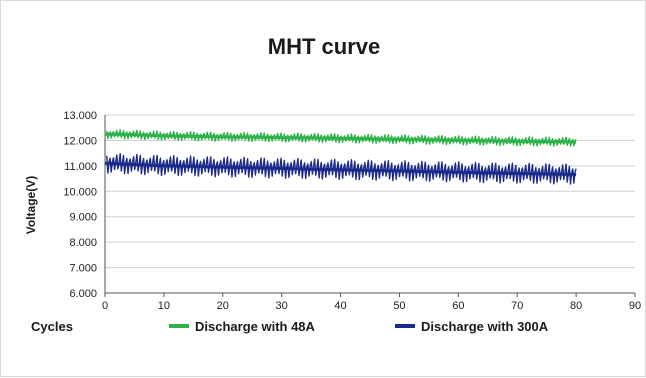 This screenshot has height=378, width=646. I want to click on y-tick-6.000: 6.000, so click(83, 294).